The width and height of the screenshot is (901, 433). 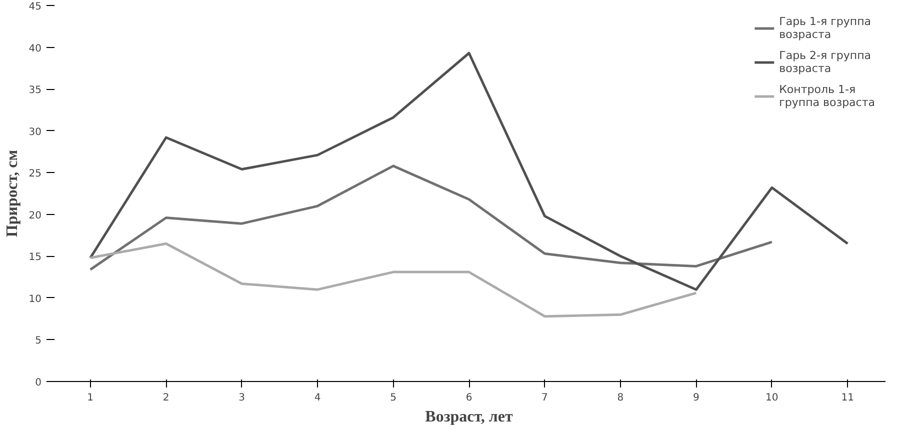 What do you see at coordinates (825, 28) in the screenshot?
I see `legend-label: Гарь 1-я группа возраста` at bounding box center [825, 28].